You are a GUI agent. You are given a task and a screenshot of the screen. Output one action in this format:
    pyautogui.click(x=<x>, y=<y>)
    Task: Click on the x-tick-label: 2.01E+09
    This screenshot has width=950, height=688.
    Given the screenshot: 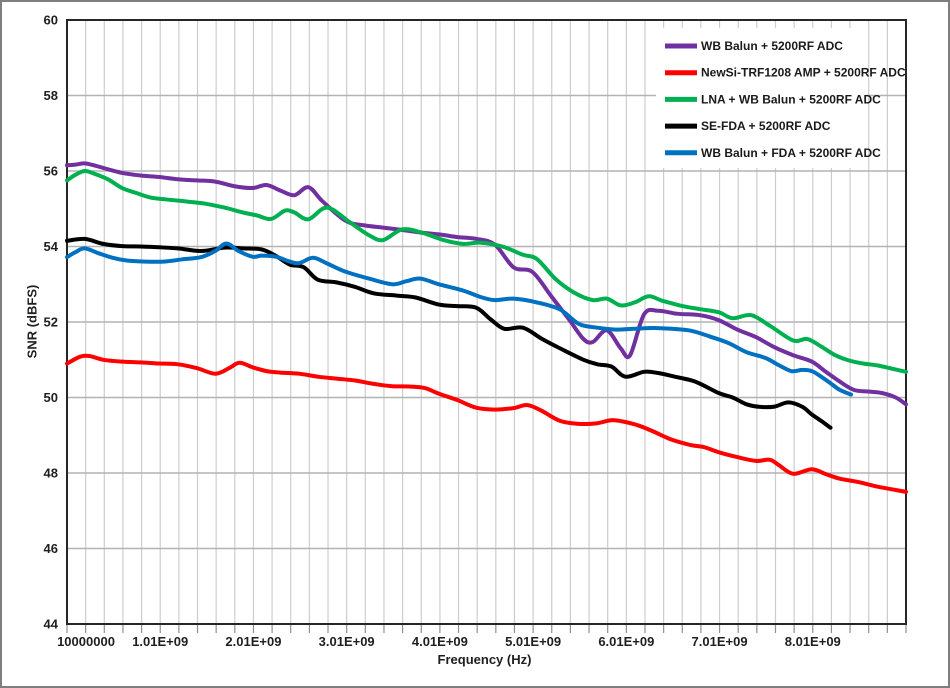 What is the action you would take?
    pyautogui.click(x=253, y=641)
    